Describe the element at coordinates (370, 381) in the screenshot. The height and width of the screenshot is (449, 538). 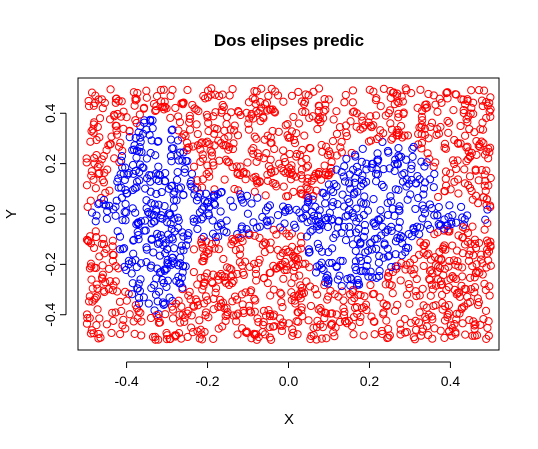
I see `x-tick-label: 0.2` at that location.